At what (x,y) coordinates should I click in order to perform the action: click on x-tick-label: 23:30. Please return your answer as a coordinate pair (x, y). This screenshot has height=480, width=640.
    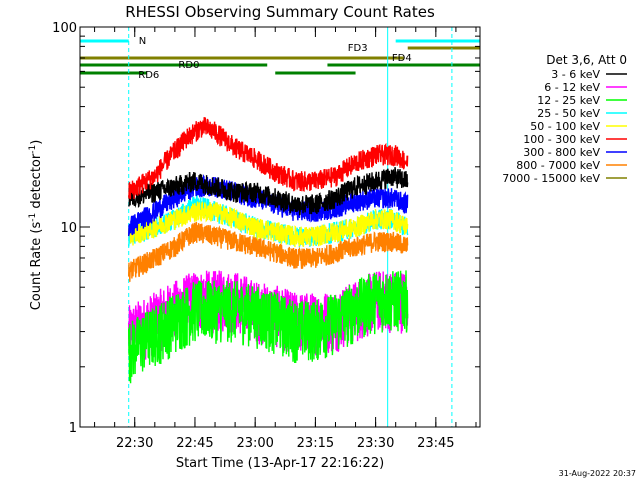
    Looking at the image, I should click on (375, 443).